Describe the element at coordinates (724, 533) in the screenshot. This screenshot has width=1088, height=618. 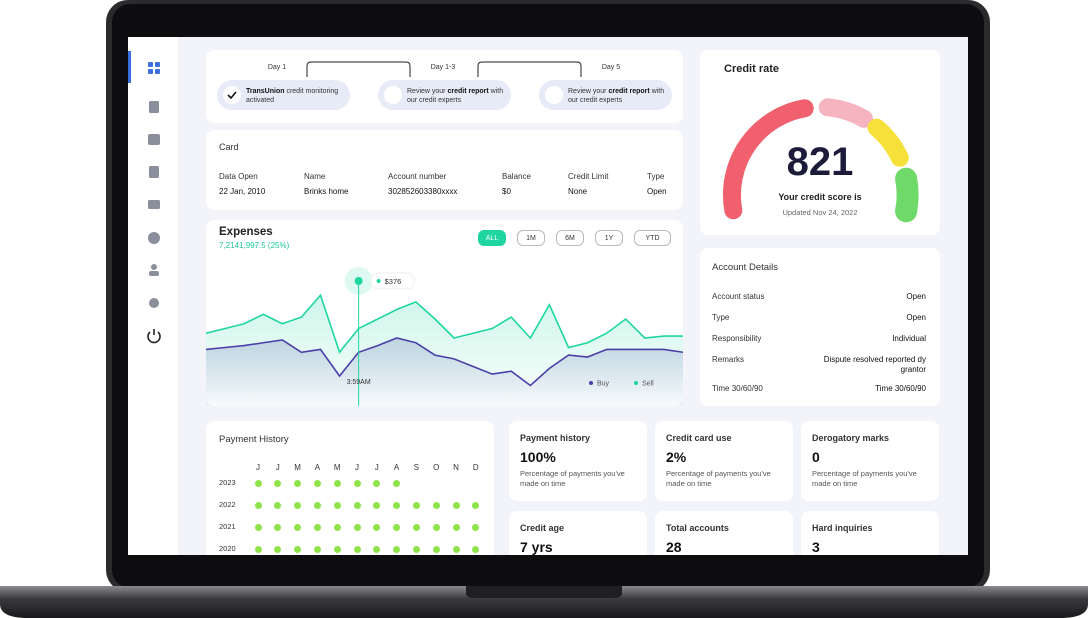
I see `stat-tile: Total accounts 28` at that location.